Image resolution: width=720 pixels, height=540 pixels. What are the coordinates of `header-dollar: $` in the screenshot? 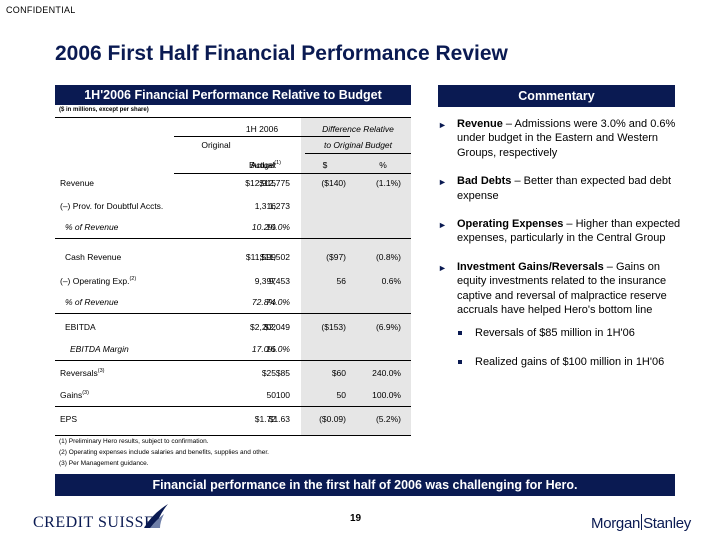 It's located at (325, 165).